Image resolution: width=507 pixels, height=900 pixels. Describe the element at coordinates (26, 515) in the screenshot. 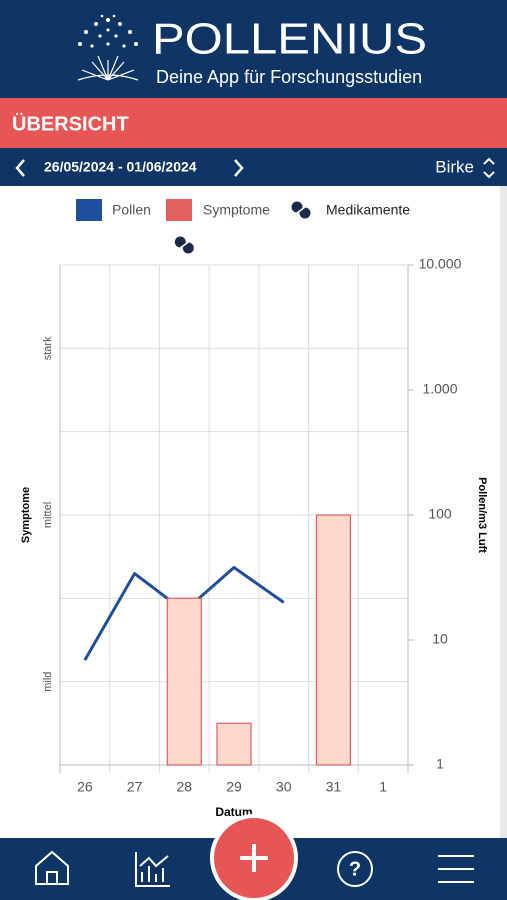

I see `y-axis-label: Symptome` at that location.